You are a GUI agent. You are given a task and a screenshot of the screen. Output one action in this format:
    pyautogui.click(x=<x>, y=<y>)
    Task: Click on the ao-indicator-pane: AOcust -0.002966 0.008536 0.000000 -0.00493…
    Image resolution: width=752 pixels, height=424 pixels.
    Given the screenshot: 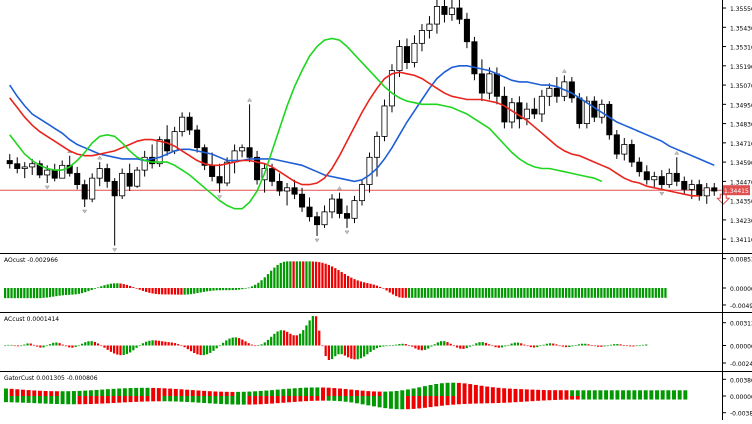 What is the action you would take?
    pyautogui.click(x=378, y=283)
    